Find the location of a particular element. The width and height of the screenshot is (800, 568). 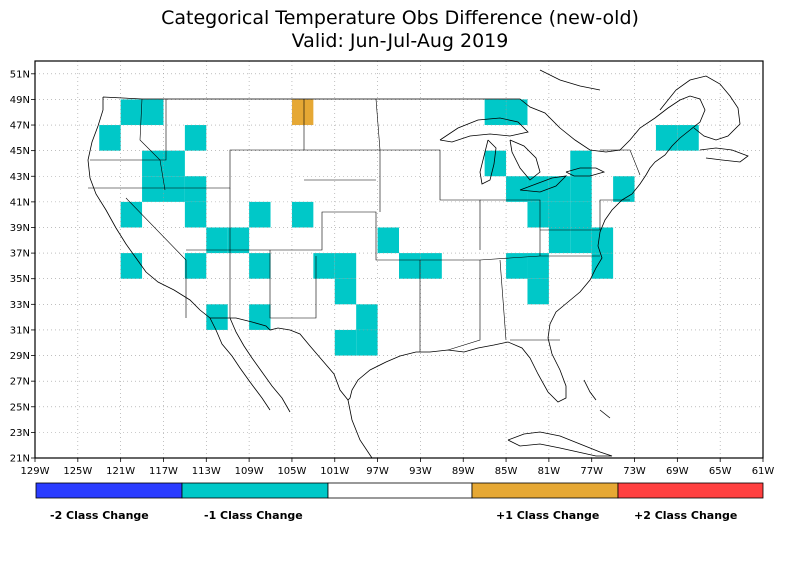

legend-label-plus2: +2 Class Change is located at coordinates (685, 515).